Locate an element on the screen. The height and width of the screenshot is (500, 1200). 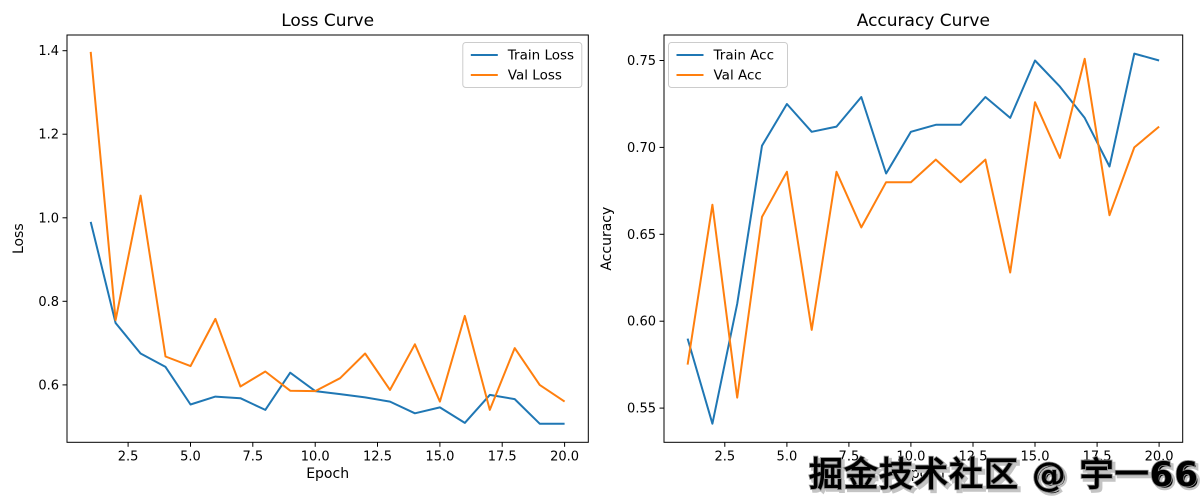
legend: Train Acc Val Acc is located at coordinates (728, 65).